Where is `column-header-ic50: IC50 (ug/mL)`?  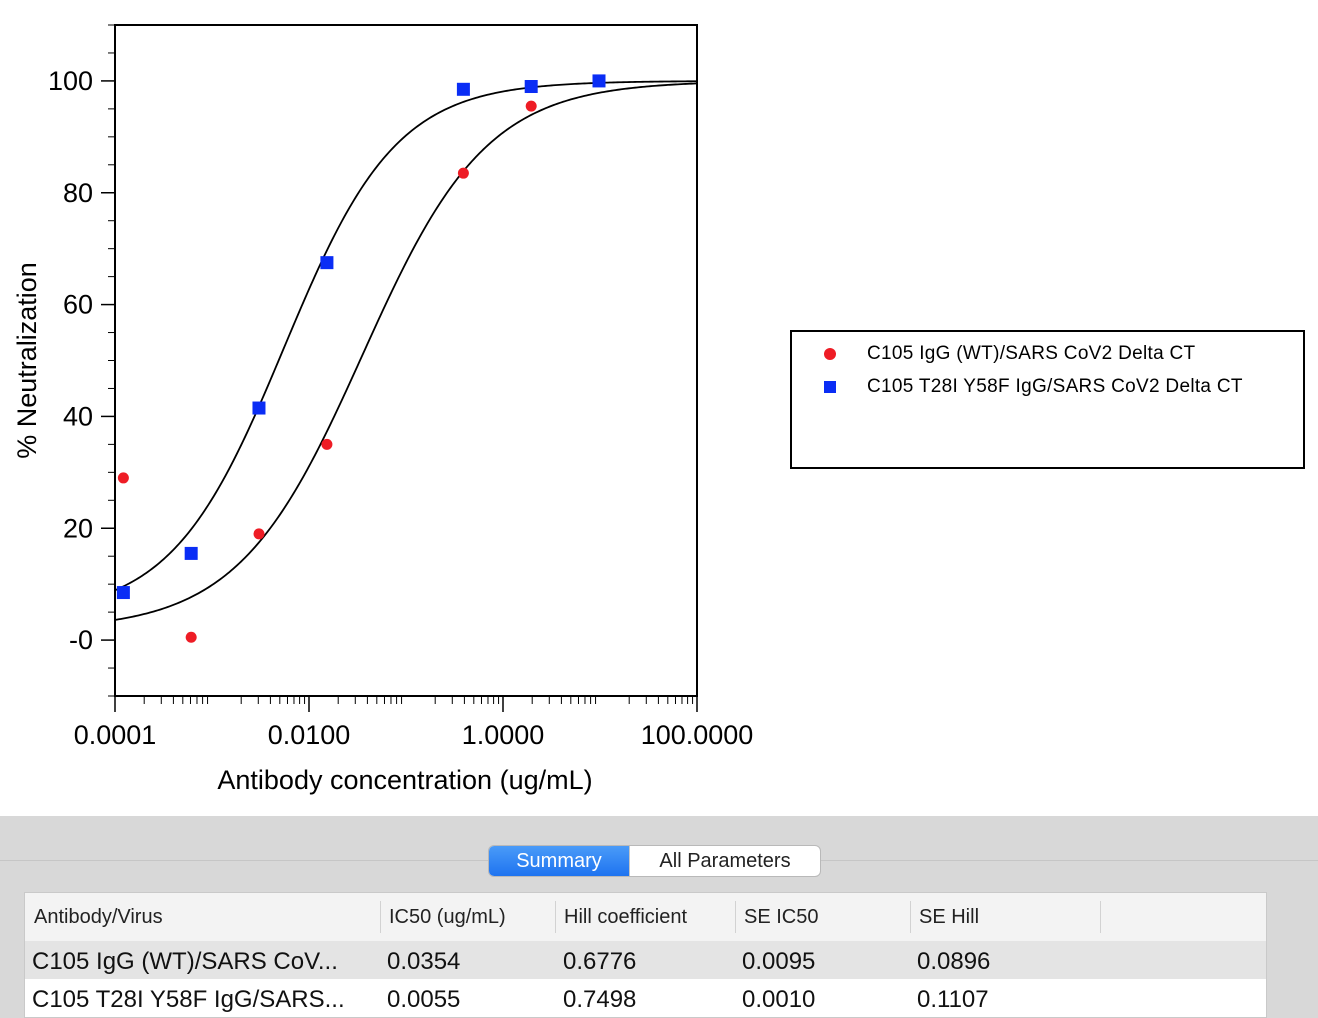
column-header-ic50: IC50 (ug/mL) is located at coordinates (447, 917).